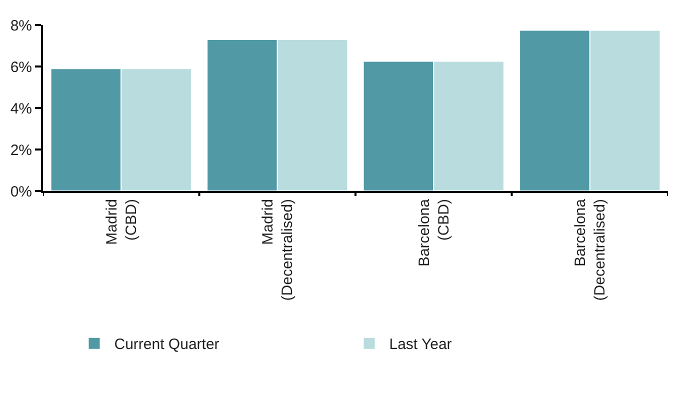 Image resolution: width=678 pixels, height=416 pixels. Describe the element at coordinates (590, 249) in the screenshot. I see `x-tick-label: Barcelona (Decentralised)` at that location.